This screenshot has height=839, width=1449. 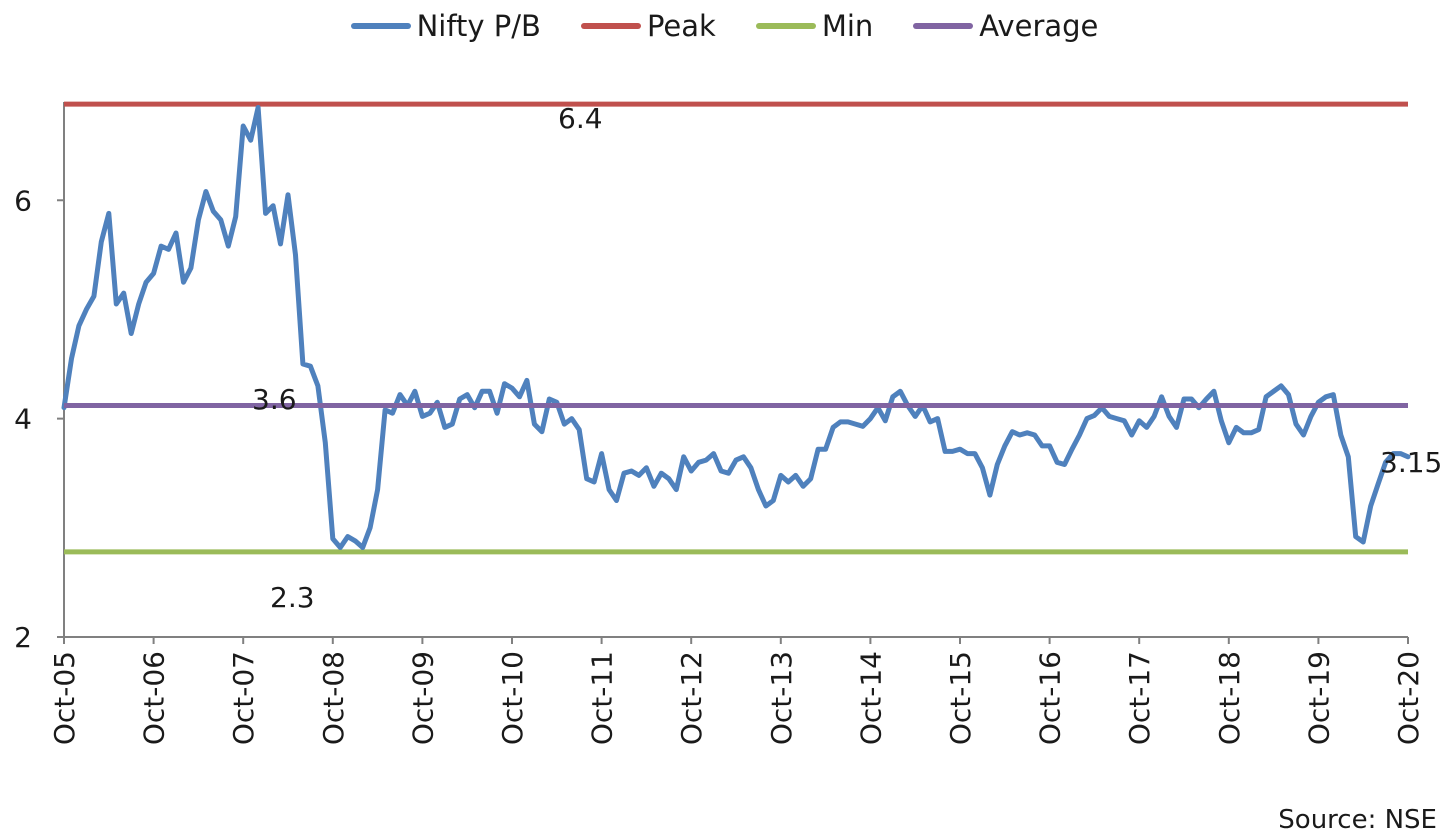 I want to click on legend-label-nifty-pb: Nifty P/B, so click(x=478, y=26).